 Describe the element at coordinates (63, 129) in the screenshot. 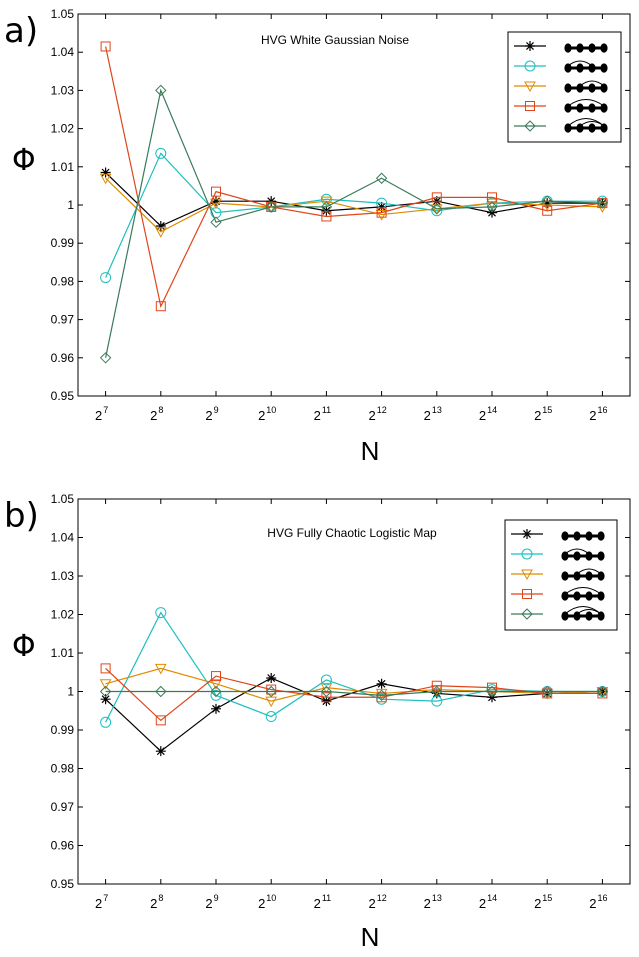

I see `y-tick-label: 1.02` at that location.